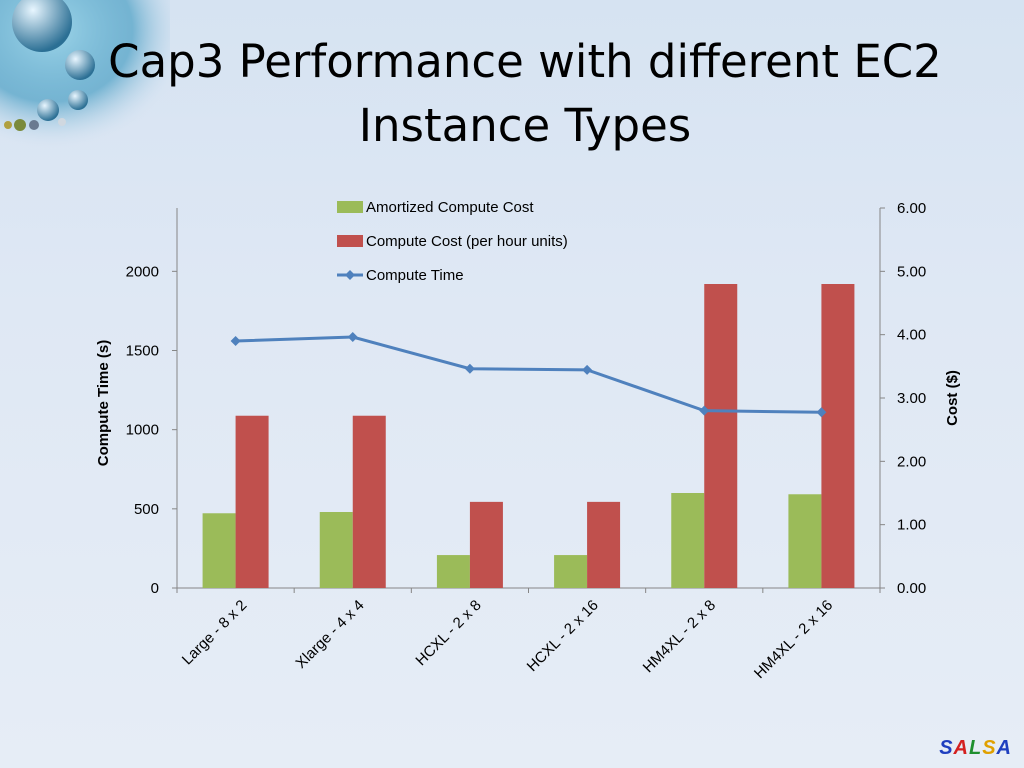 The image size is (1024, 768). I want to click on legend-label: Amortized Compute Cost, so click(450, 207).